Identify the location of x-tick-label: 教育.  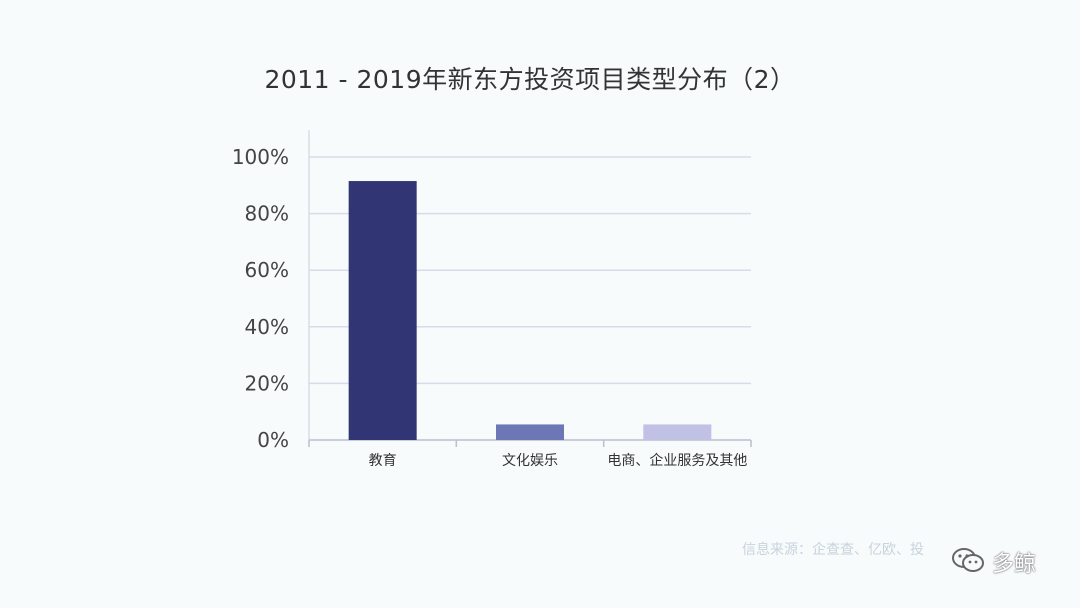
(383, 461).